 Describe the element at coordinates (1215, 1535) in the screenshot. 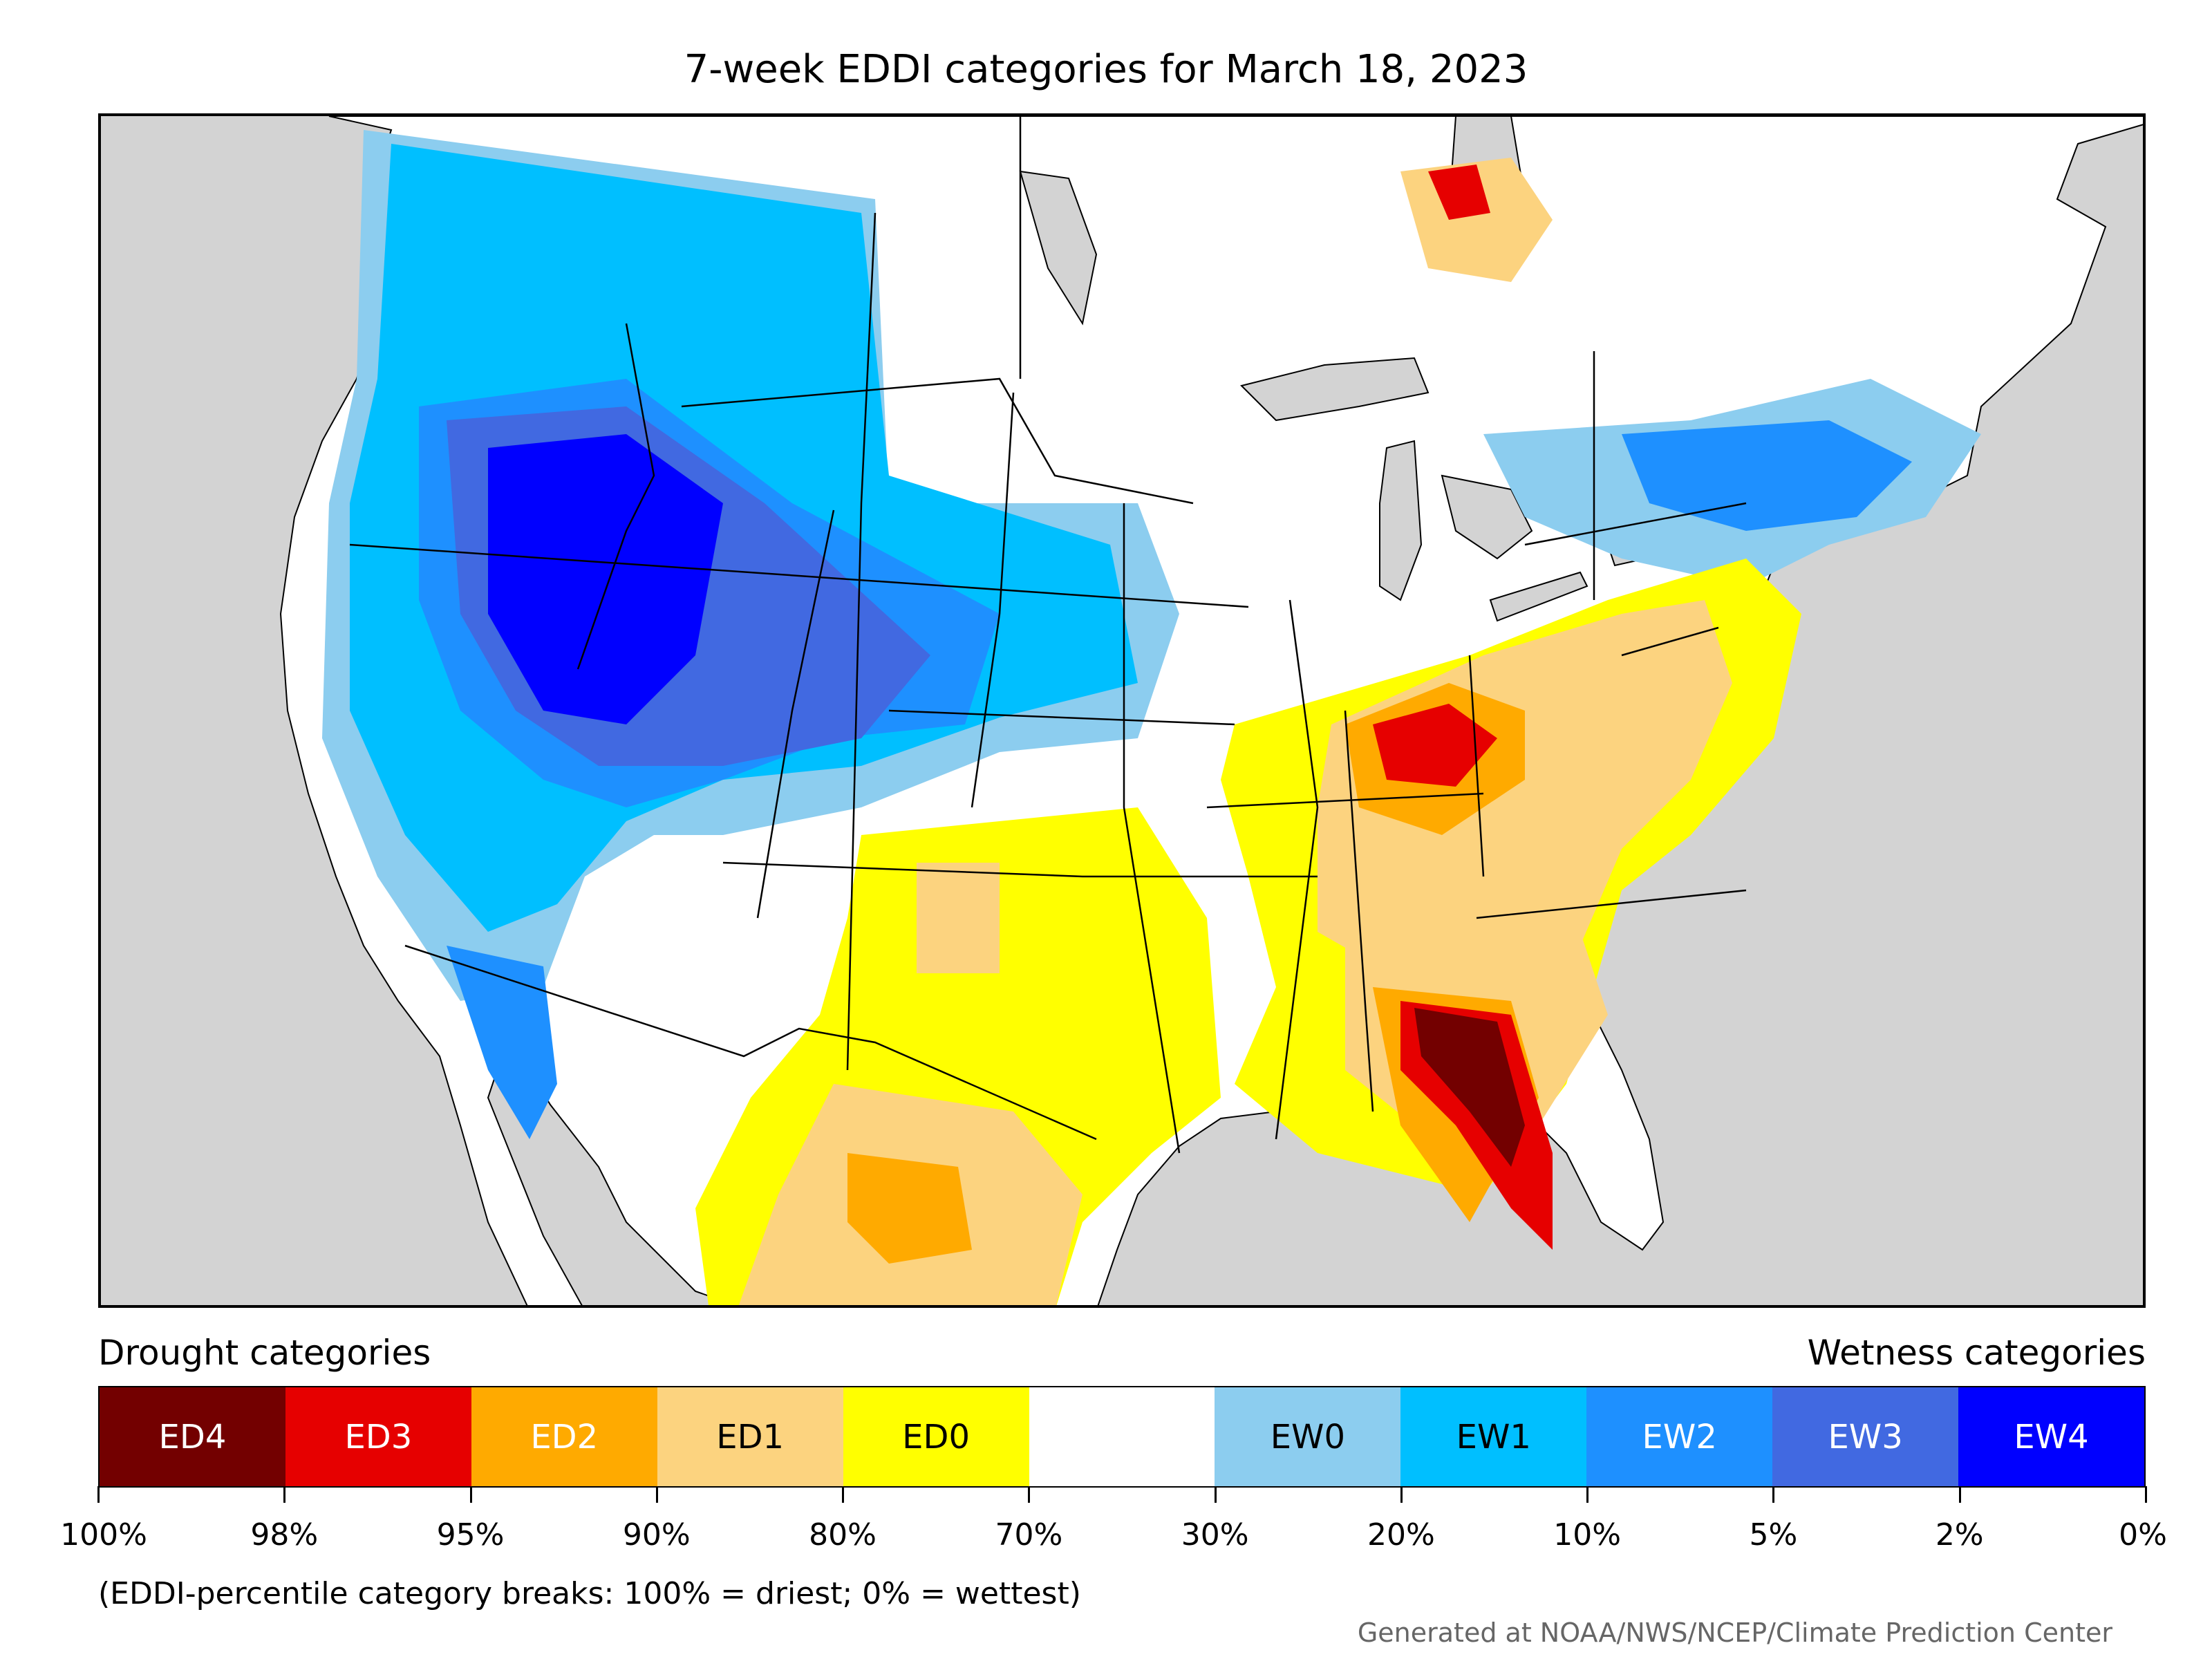

I see `colorbar-tick-label: 30%` at that location.